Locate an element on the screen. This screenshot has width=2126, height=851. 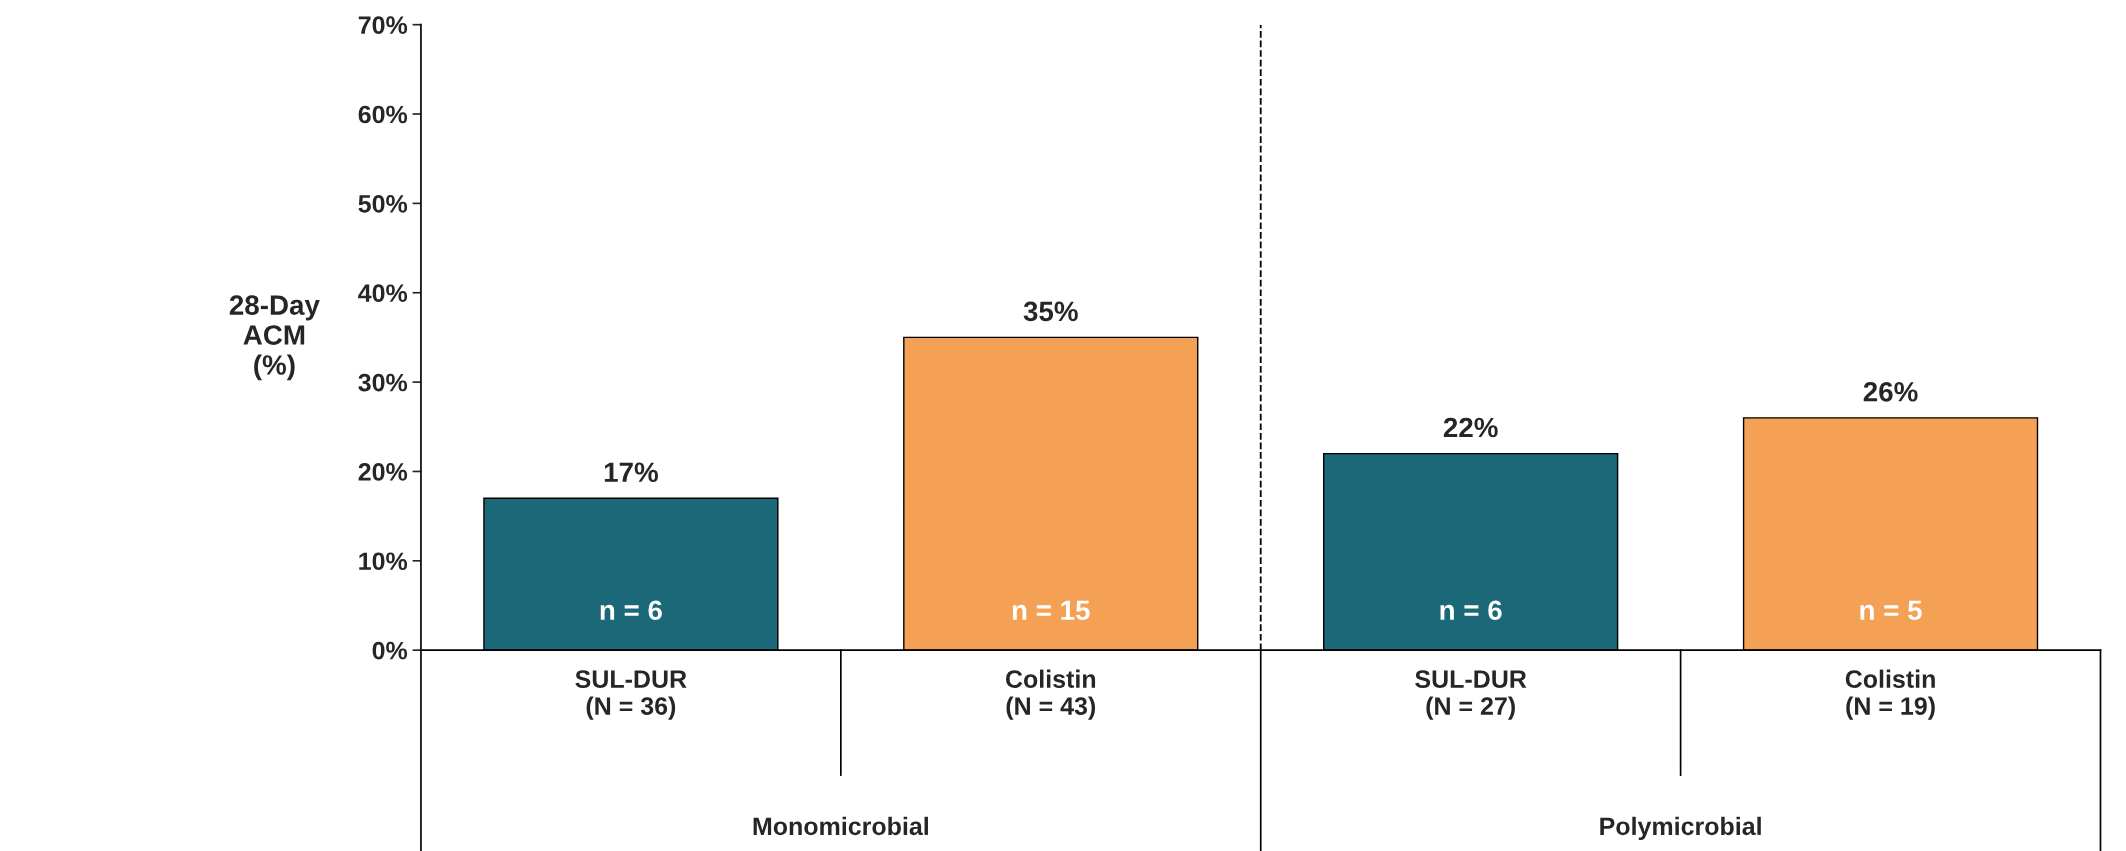
y-tick-label: 10% is located at coordinates (383, 561).